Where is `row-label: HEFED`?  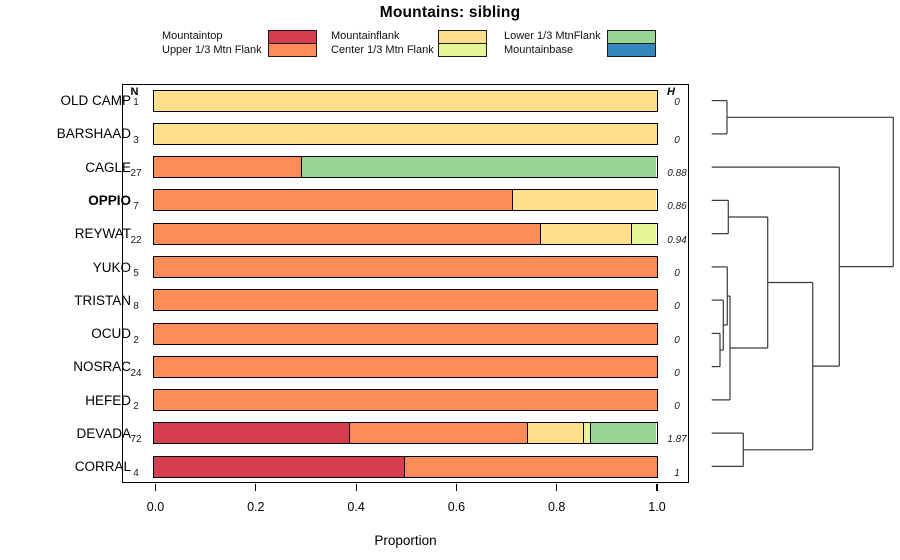 row-label: HEFED is located at coordinates (108, 400).